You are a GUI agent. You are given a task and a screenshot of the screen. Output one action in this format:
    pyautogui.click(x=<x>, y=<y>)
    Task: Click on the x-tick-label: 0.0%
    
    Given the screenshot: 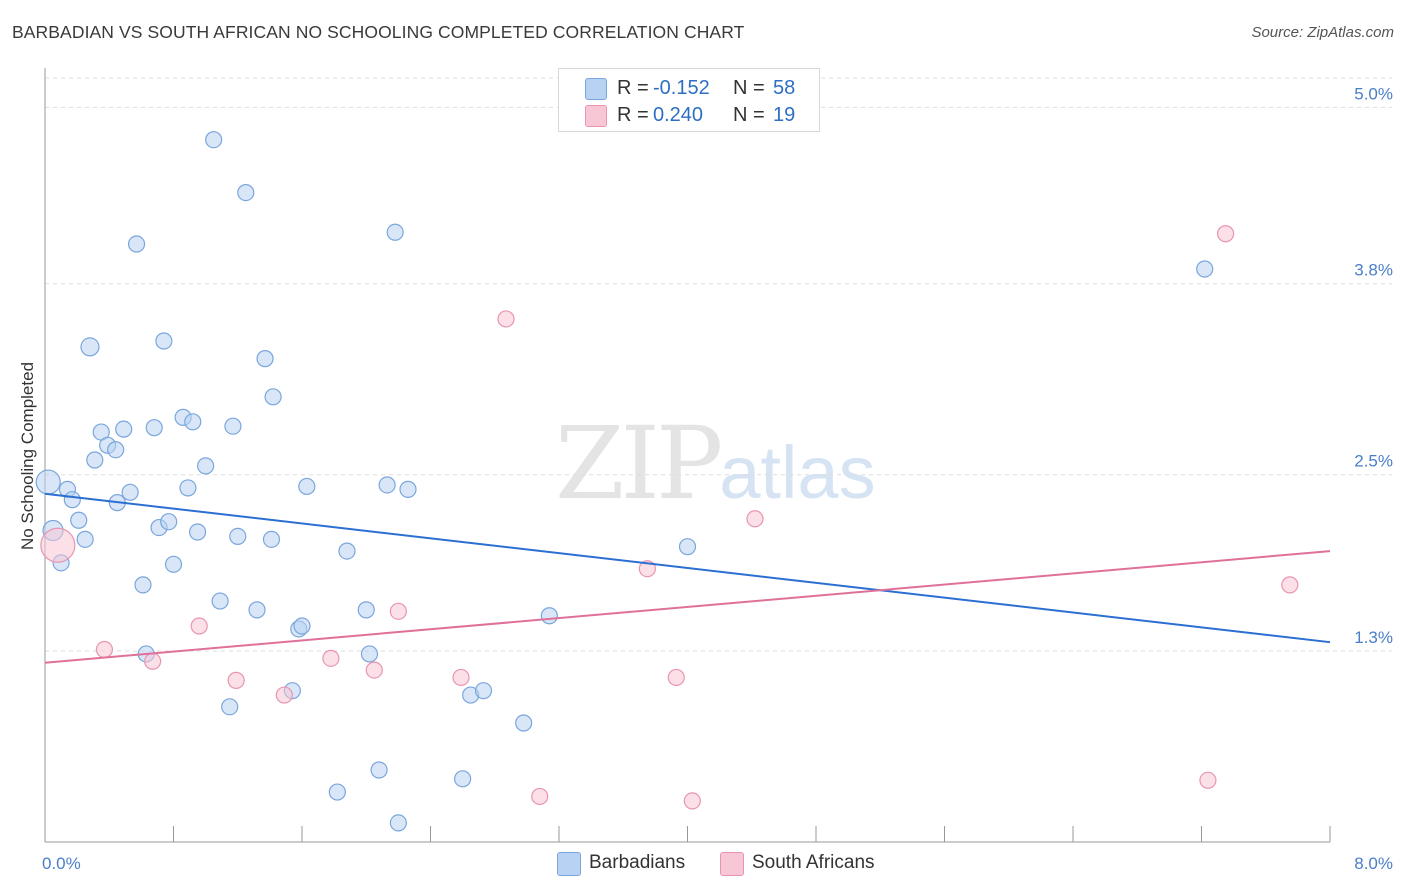 What is the action you would take?
    pyautogui.click(x=61, y=863)
    